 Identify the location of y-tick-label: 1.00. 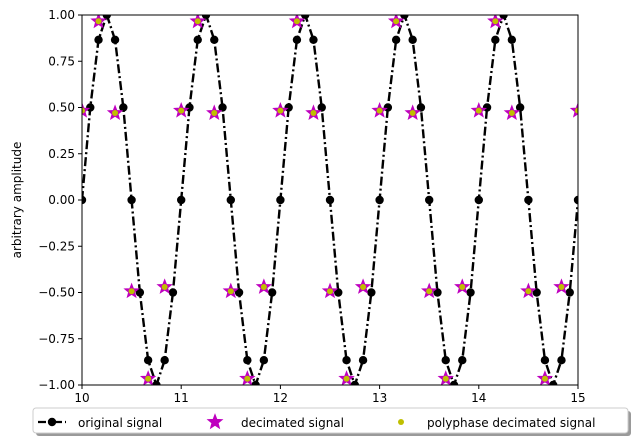
(61, 15).